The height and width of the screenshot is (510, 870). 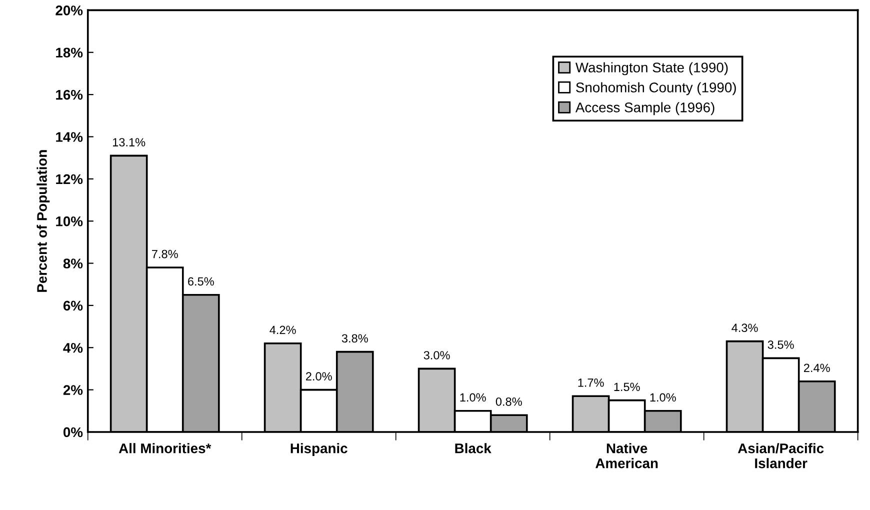 What do you see at coordinates (73, 390) in the screenshot?
I see `y-tick-label: 2%` at bounding box center [73, 390].